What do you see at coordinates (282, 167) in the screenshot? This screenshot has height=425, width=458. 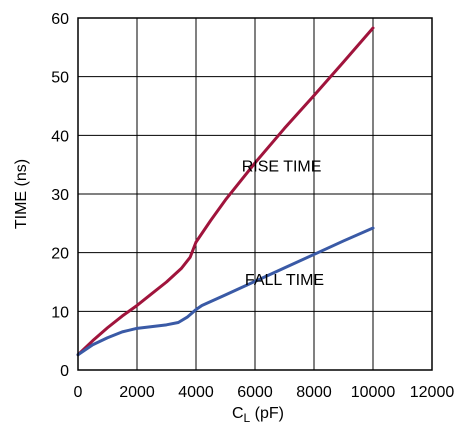 I see `annotation-label: RISE TIME` at bounding box center [282, 167].